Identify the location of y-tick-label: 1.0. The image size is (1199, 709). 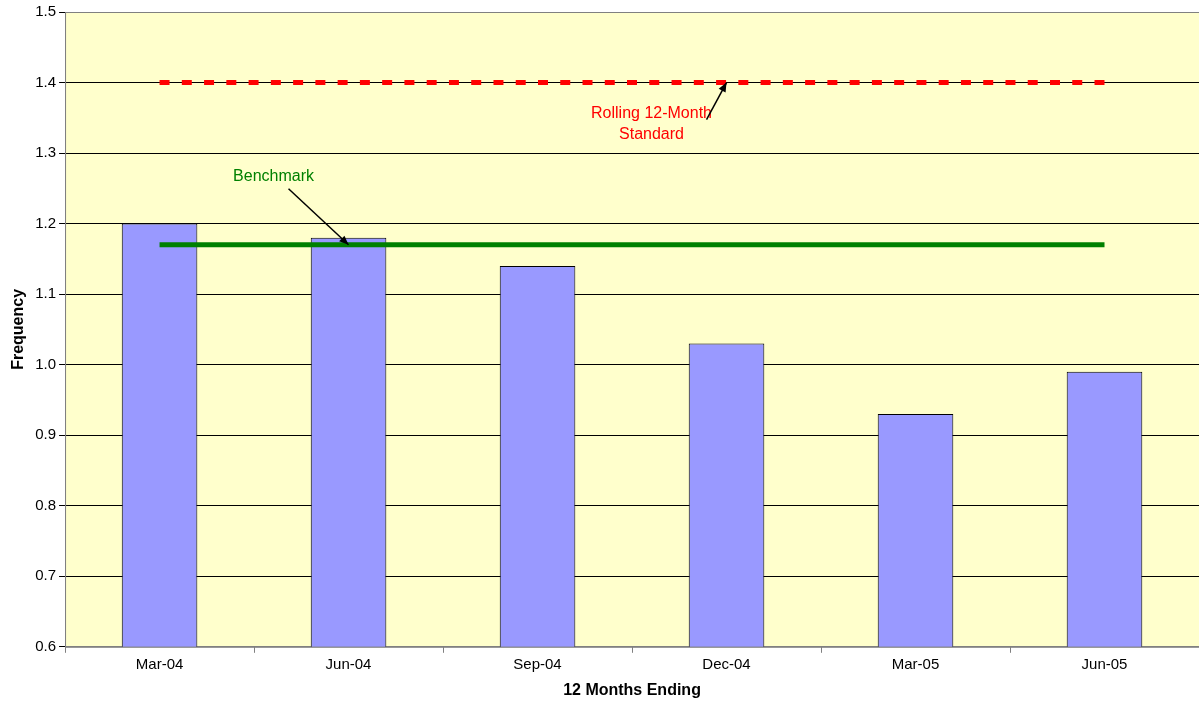
(46, 363).